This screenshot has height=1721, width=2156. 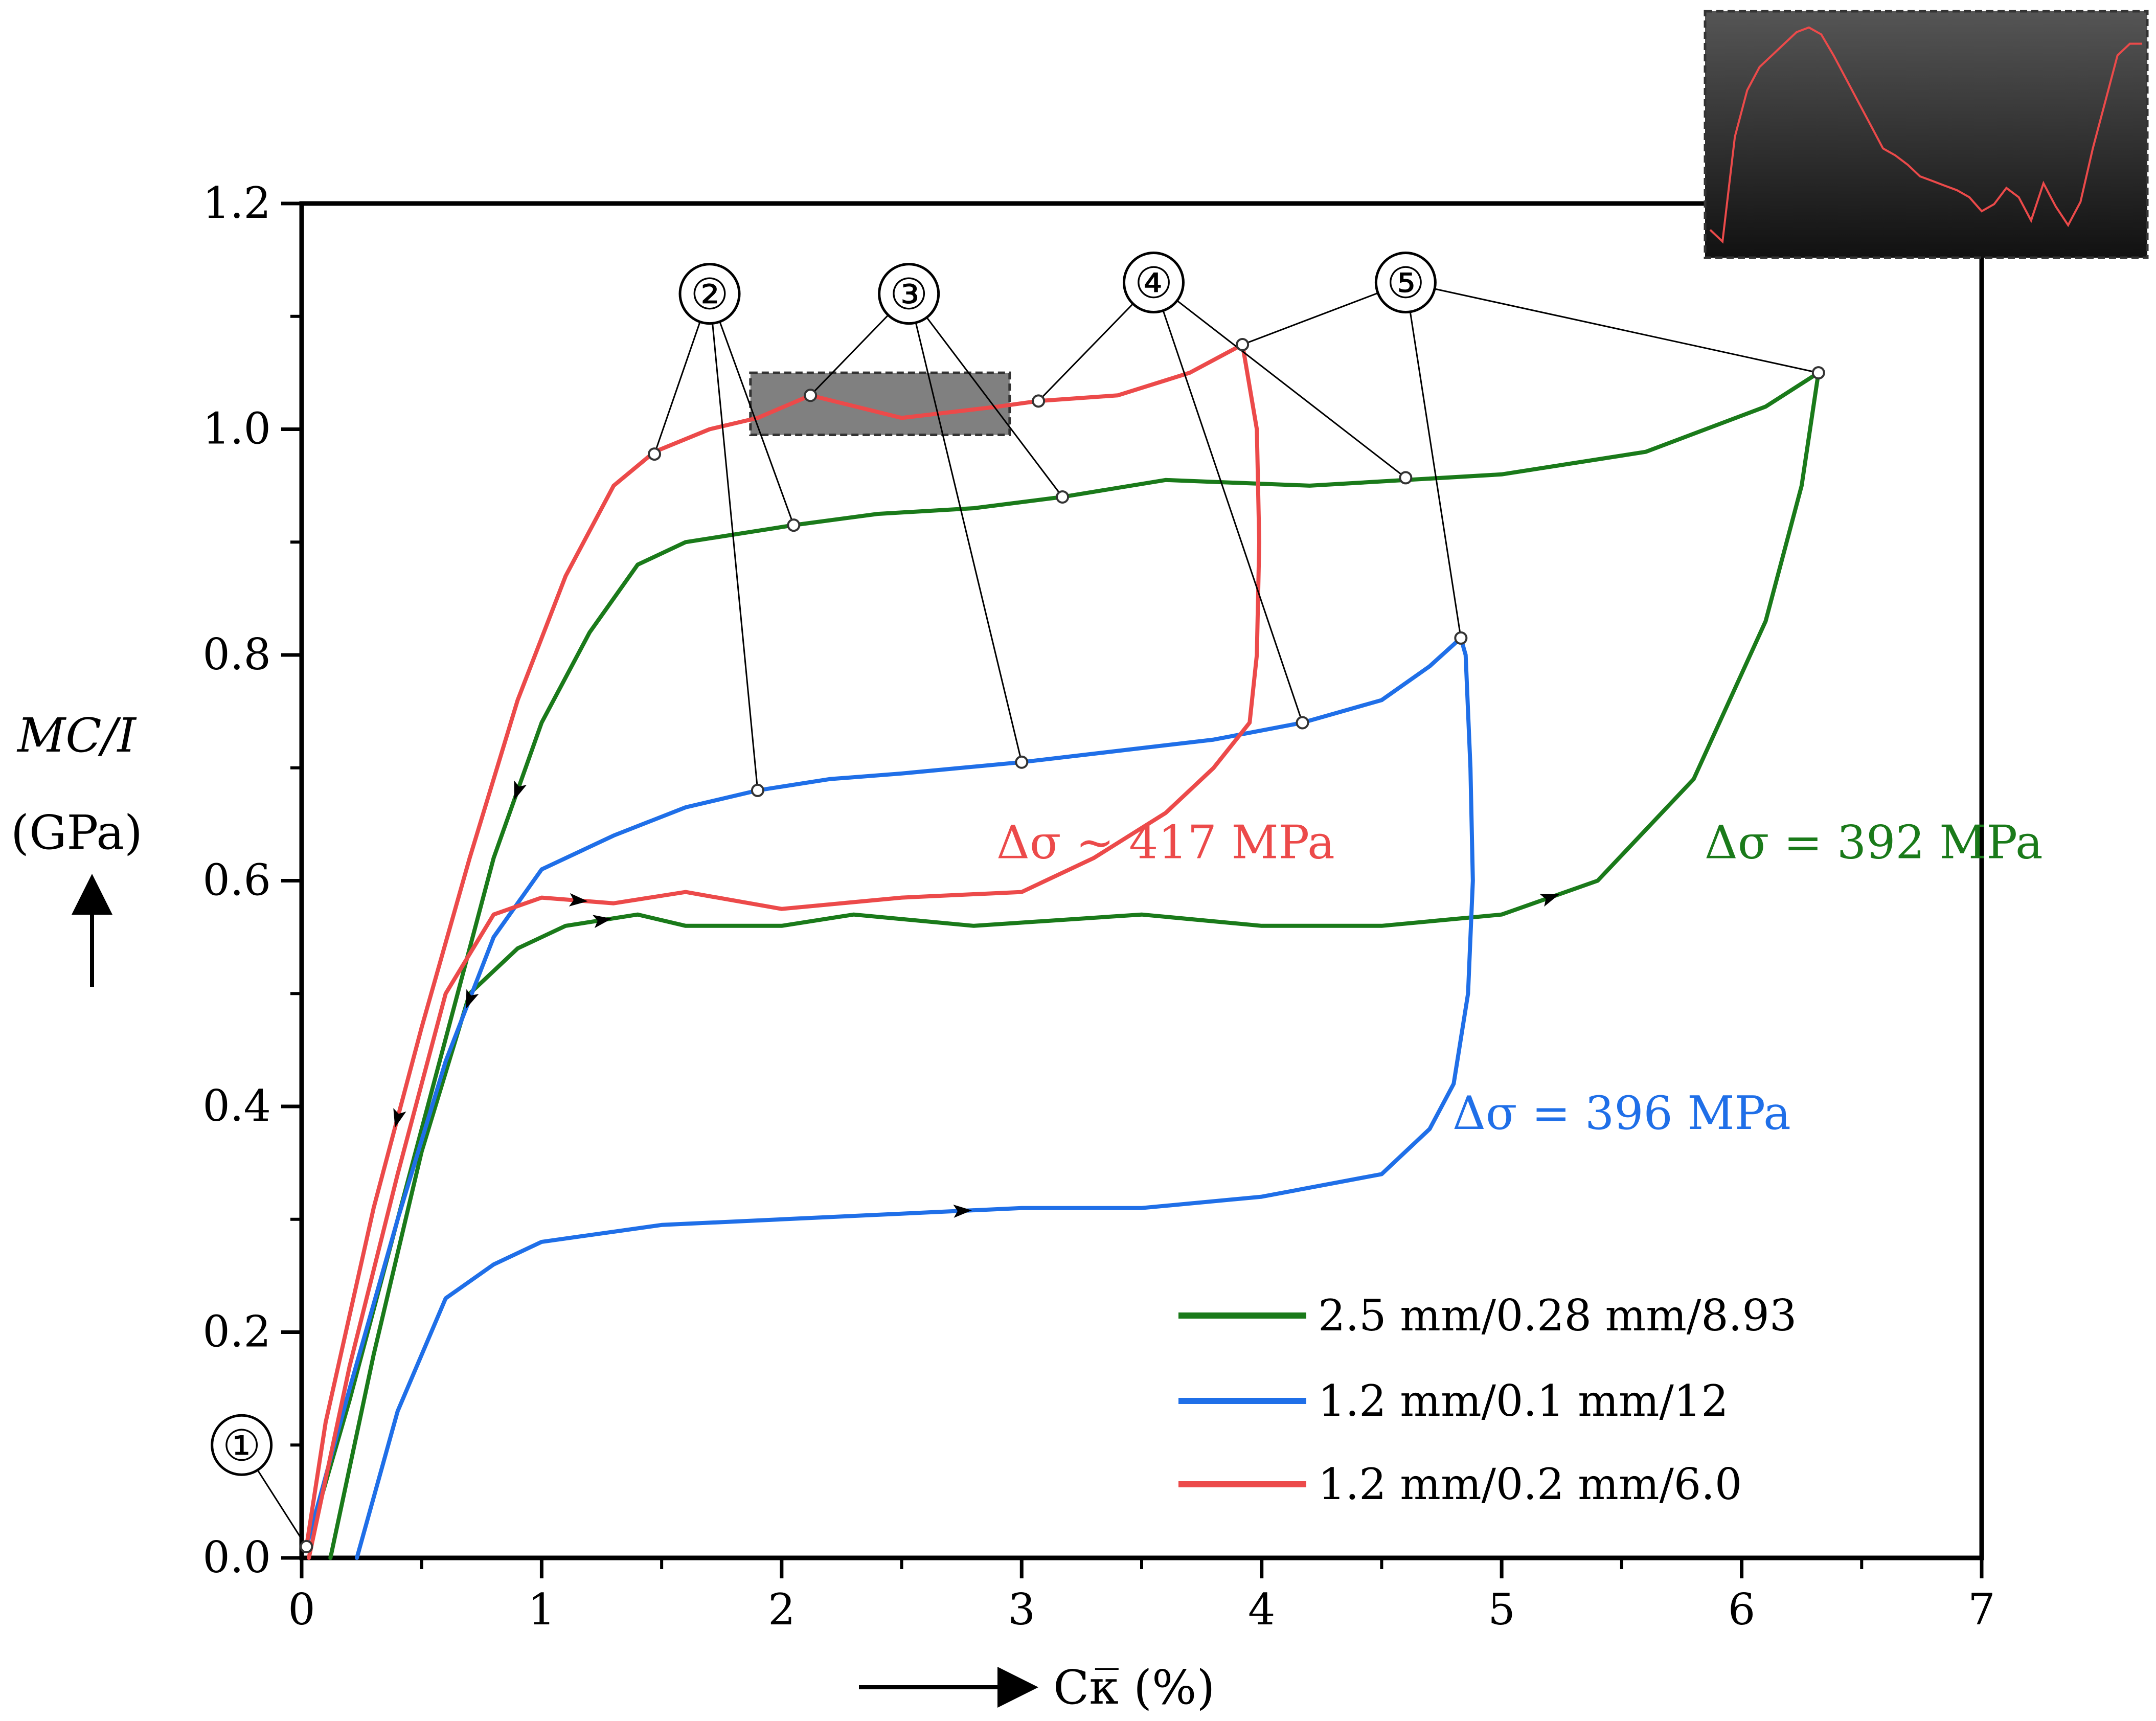 I want to click on inset-box, so click(x=1926, y=134).